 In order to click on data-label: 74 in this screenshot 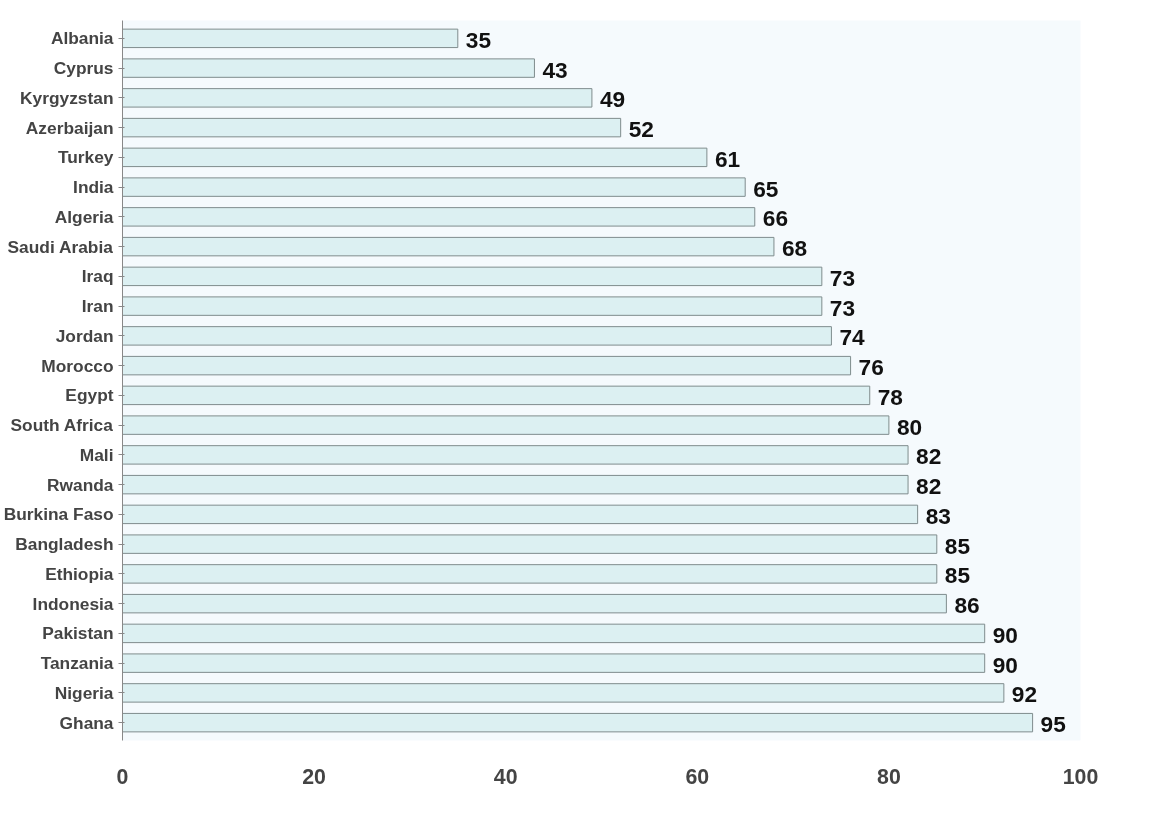, I will do `click(852, 337)`.